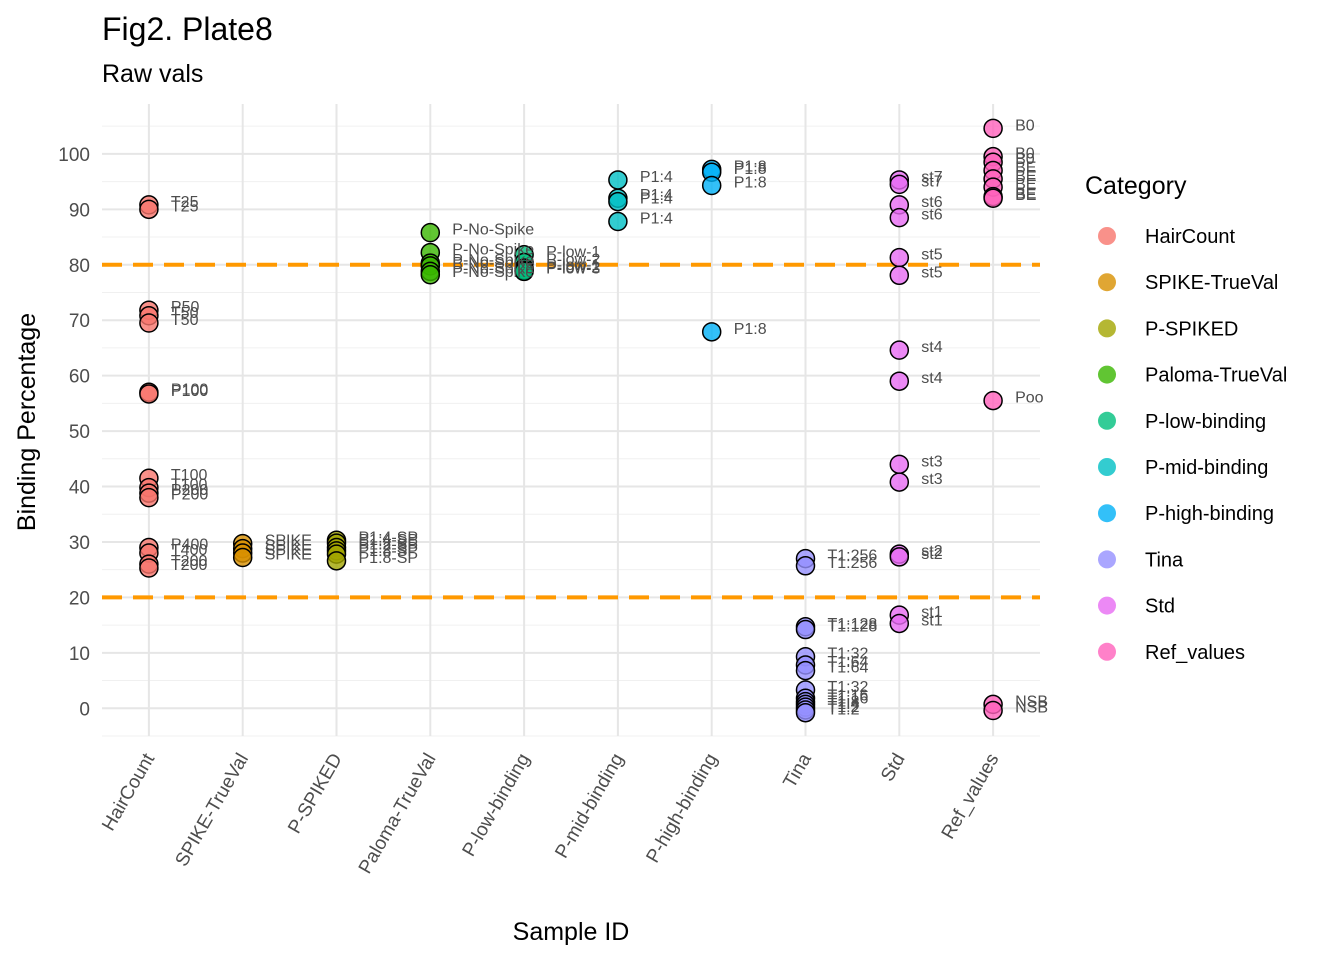  I want to click on y-tick-label: 10, so click(79, 654).